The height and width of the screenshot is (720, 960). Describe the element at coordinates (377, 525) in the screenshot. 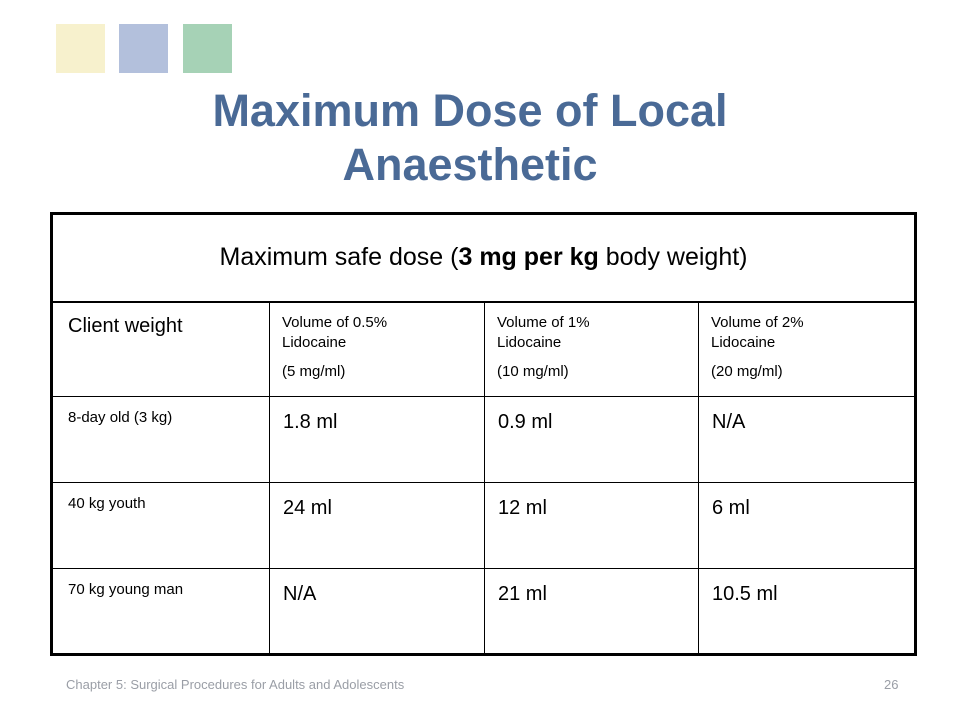

I see `table-cell: 24 ml` at that location.